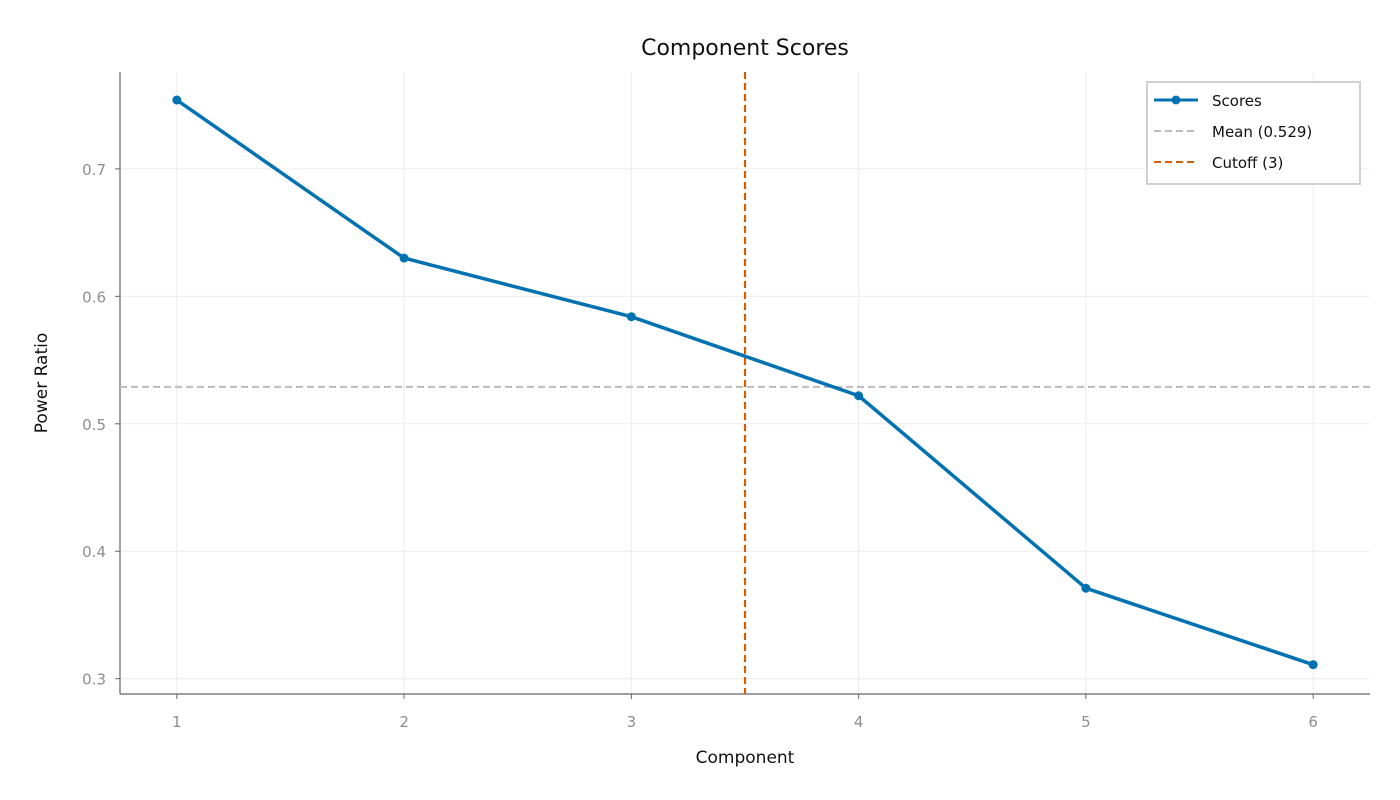 This screenshot has width=1400, height=800. I want to click on y-tick-label-4: 0.6, so click(94, 297).